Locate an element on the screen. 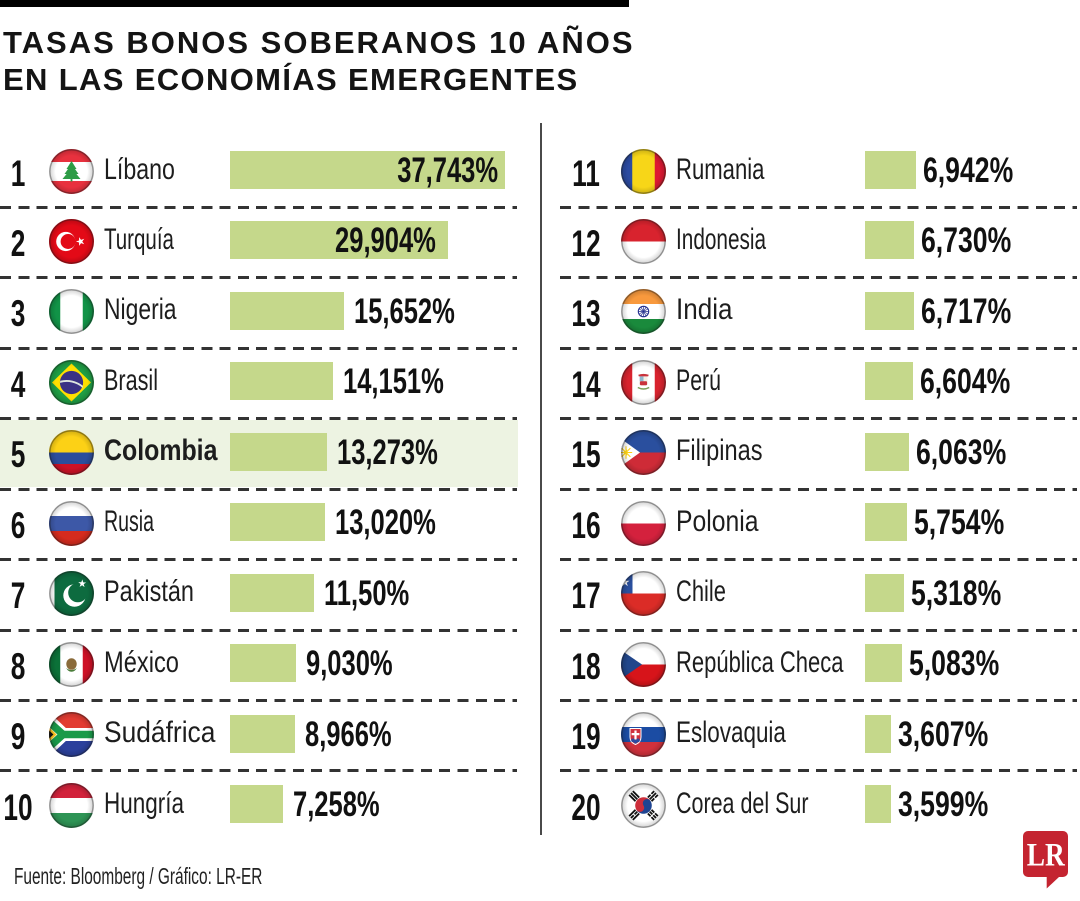 The image size is (1080, 901). svg-text: LR is located at coordinates (1046, 854).